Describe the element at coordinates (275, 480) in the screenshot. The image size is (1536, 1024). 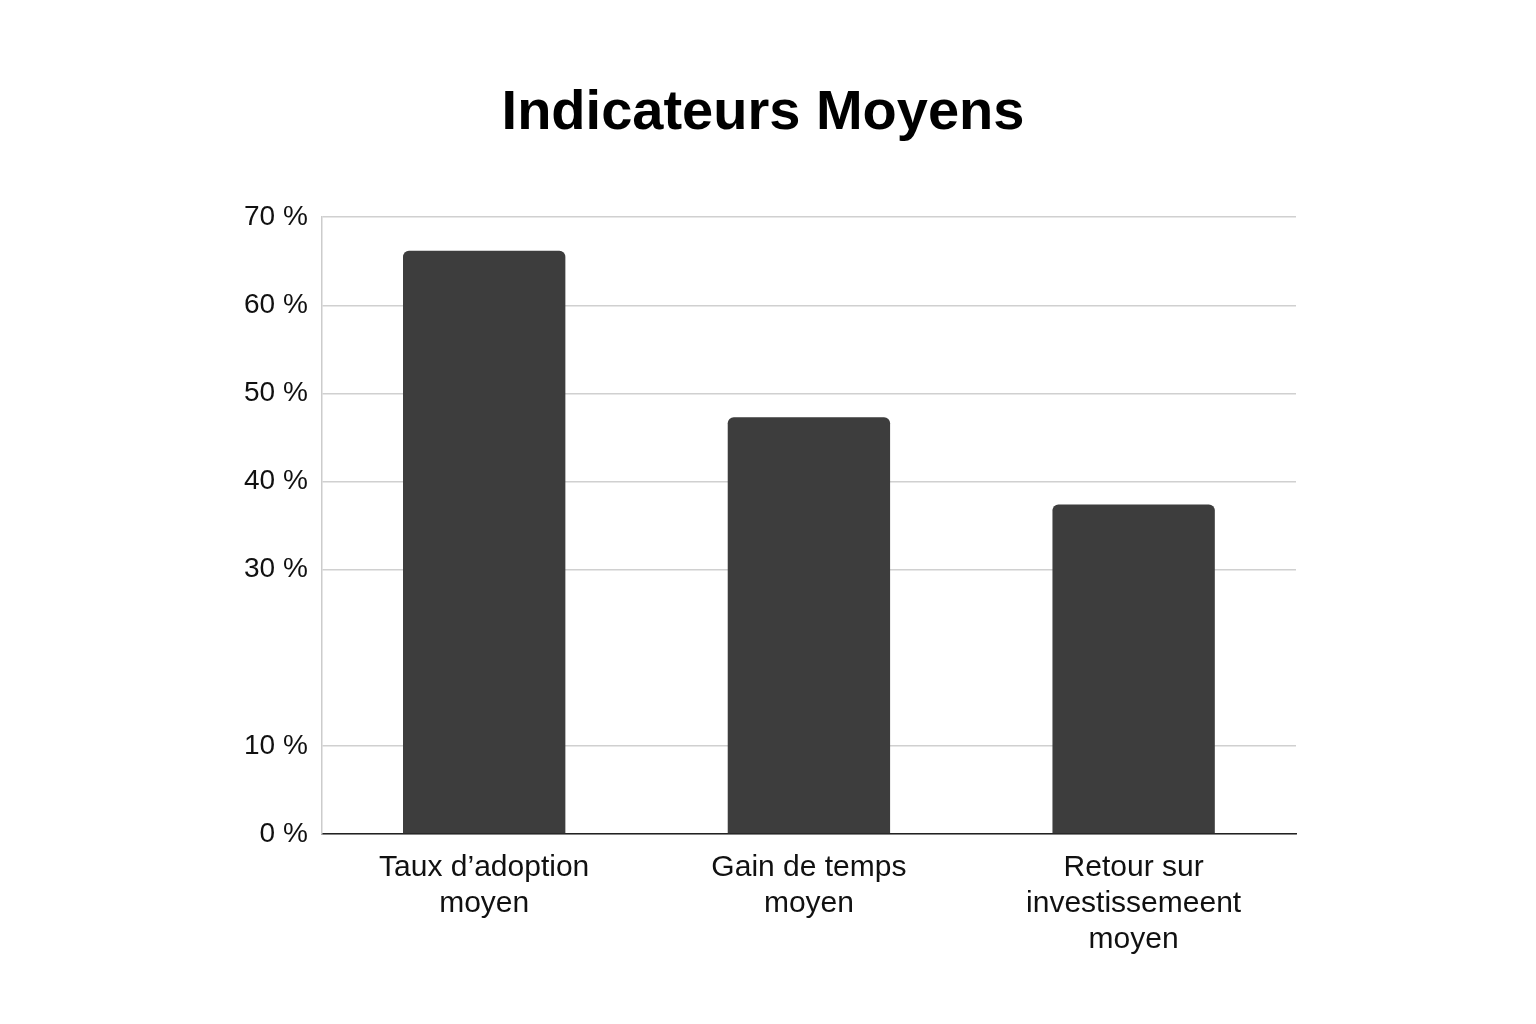
I see `y-tick-label: 40 %` at that location.